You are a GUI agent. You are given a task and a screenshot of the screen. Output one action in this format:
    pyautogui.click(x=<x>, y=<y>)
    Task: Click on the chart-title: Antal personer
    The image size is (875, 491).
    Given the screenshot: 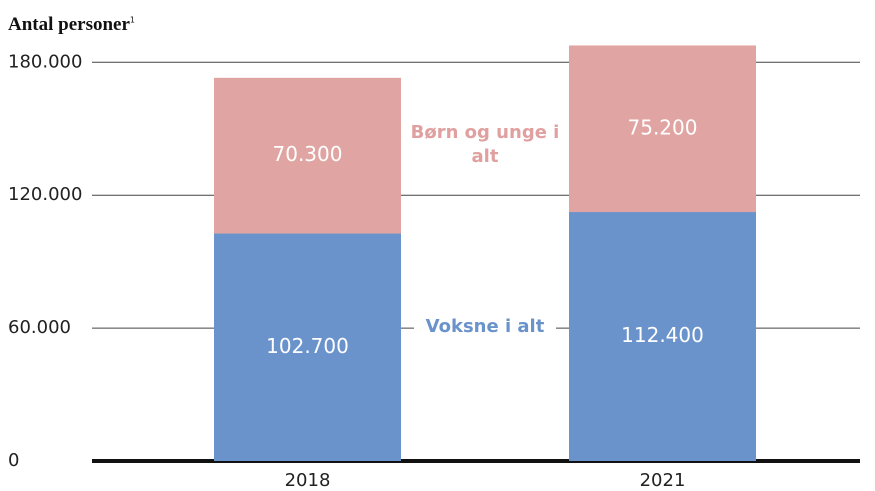 What is the action you would take?
    pyautogui.click(x=69, y=24)
    